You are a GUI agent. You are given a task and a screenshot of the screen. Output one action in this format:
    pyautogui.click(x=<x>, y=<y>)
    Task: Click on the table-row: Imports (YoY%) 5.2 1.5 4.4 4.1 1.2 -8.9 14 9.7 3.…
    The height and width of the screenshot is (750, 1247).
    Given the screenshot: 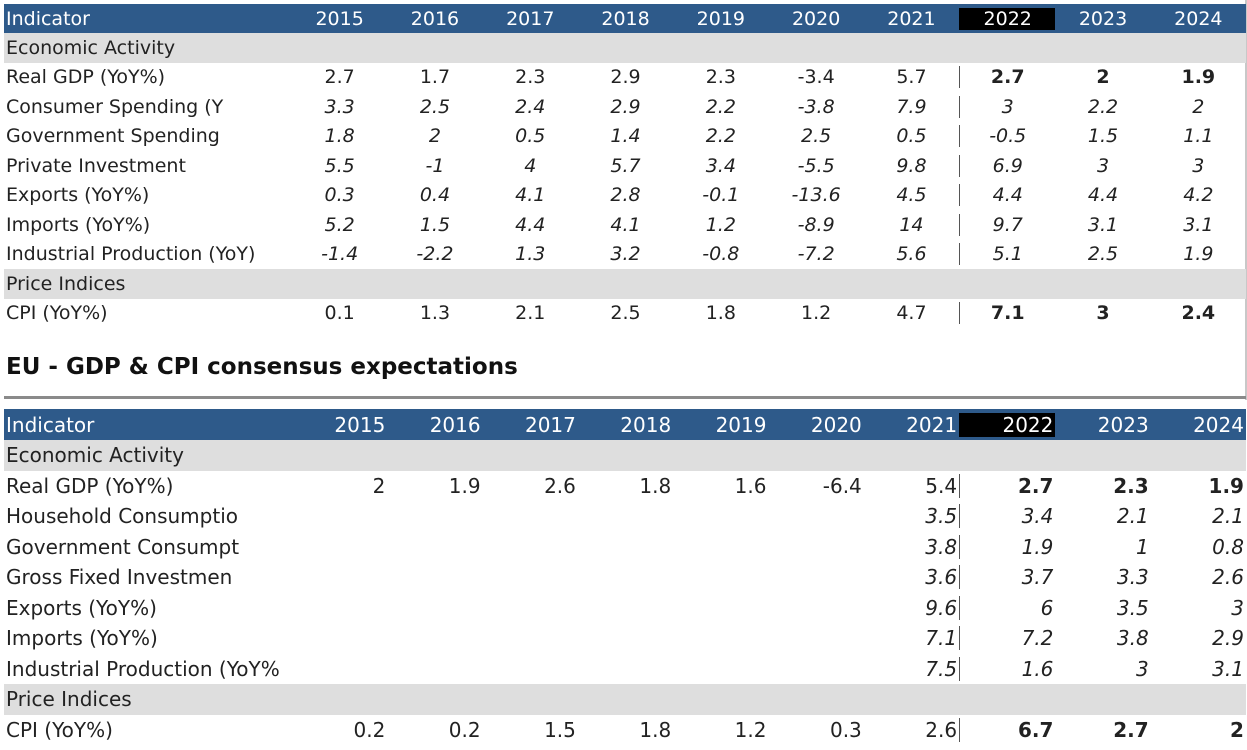 What is the action you would take?
    pyautogui.click(x=625, y=225)
    